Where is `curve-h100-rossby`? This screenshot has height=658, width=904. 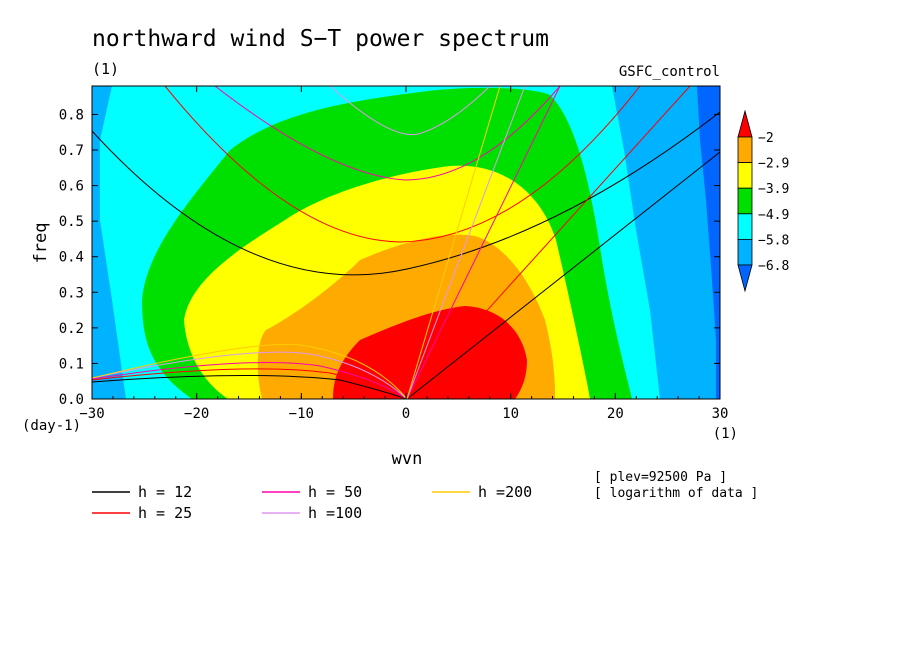 curve-h100-rossby is located at coordinates (250, 375).